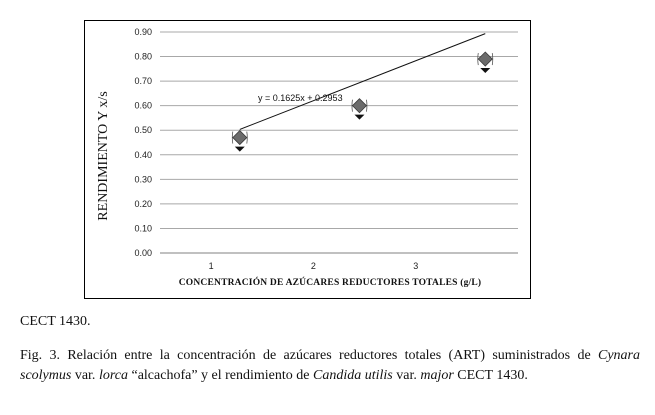 The width and height of the screenshot is (655, 415). What do you see at coordinates (353, 375) in the screenshot?
I see `caption-species: Candida utilis` at bounding box center [353, 375].